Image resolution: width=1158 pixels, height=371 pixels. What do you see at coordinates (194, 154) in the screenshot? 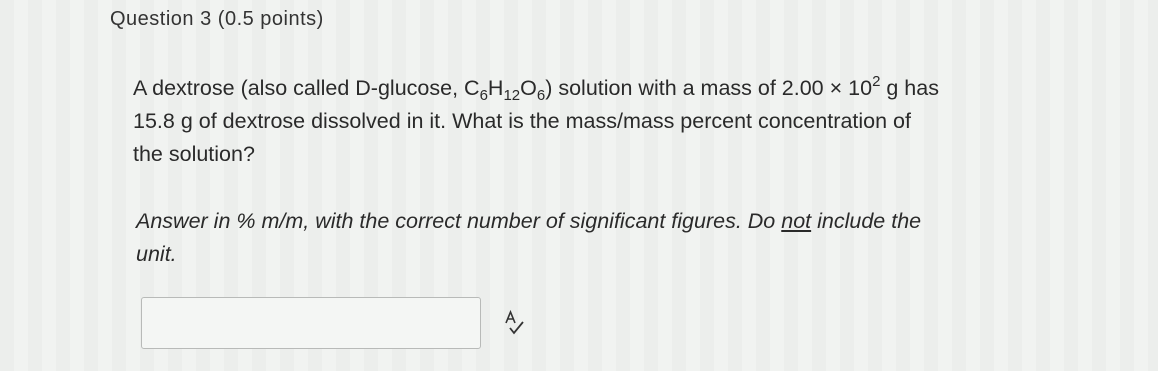
I see `text: the solution?` at bounding box center [194, 154].